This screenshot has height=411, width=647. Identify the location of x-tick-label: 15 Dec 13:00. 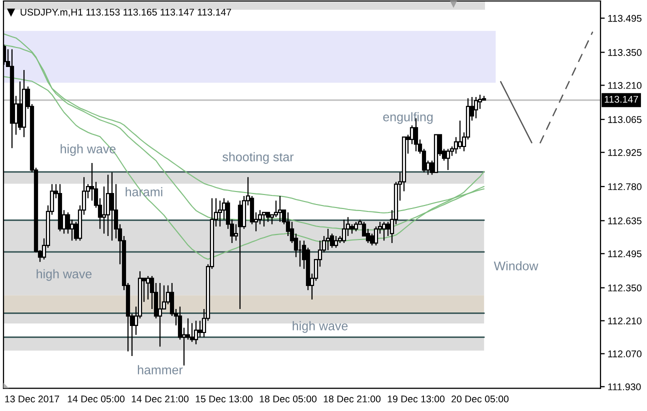
(224, 399).